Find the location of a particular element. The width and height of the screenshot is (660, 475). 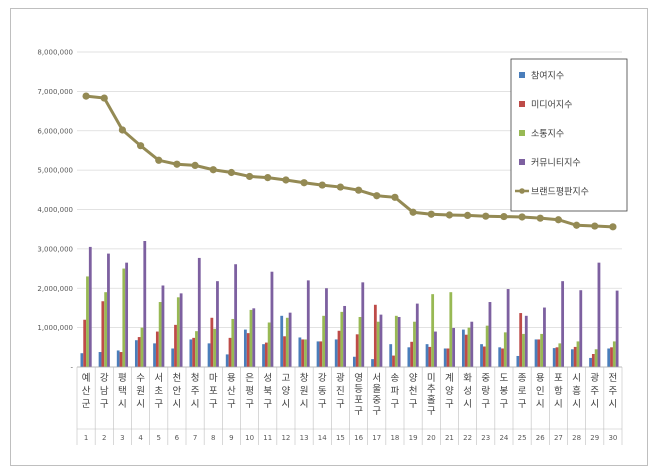

y-tick-label: 4,000,000 is located at coordinates (55, 210).